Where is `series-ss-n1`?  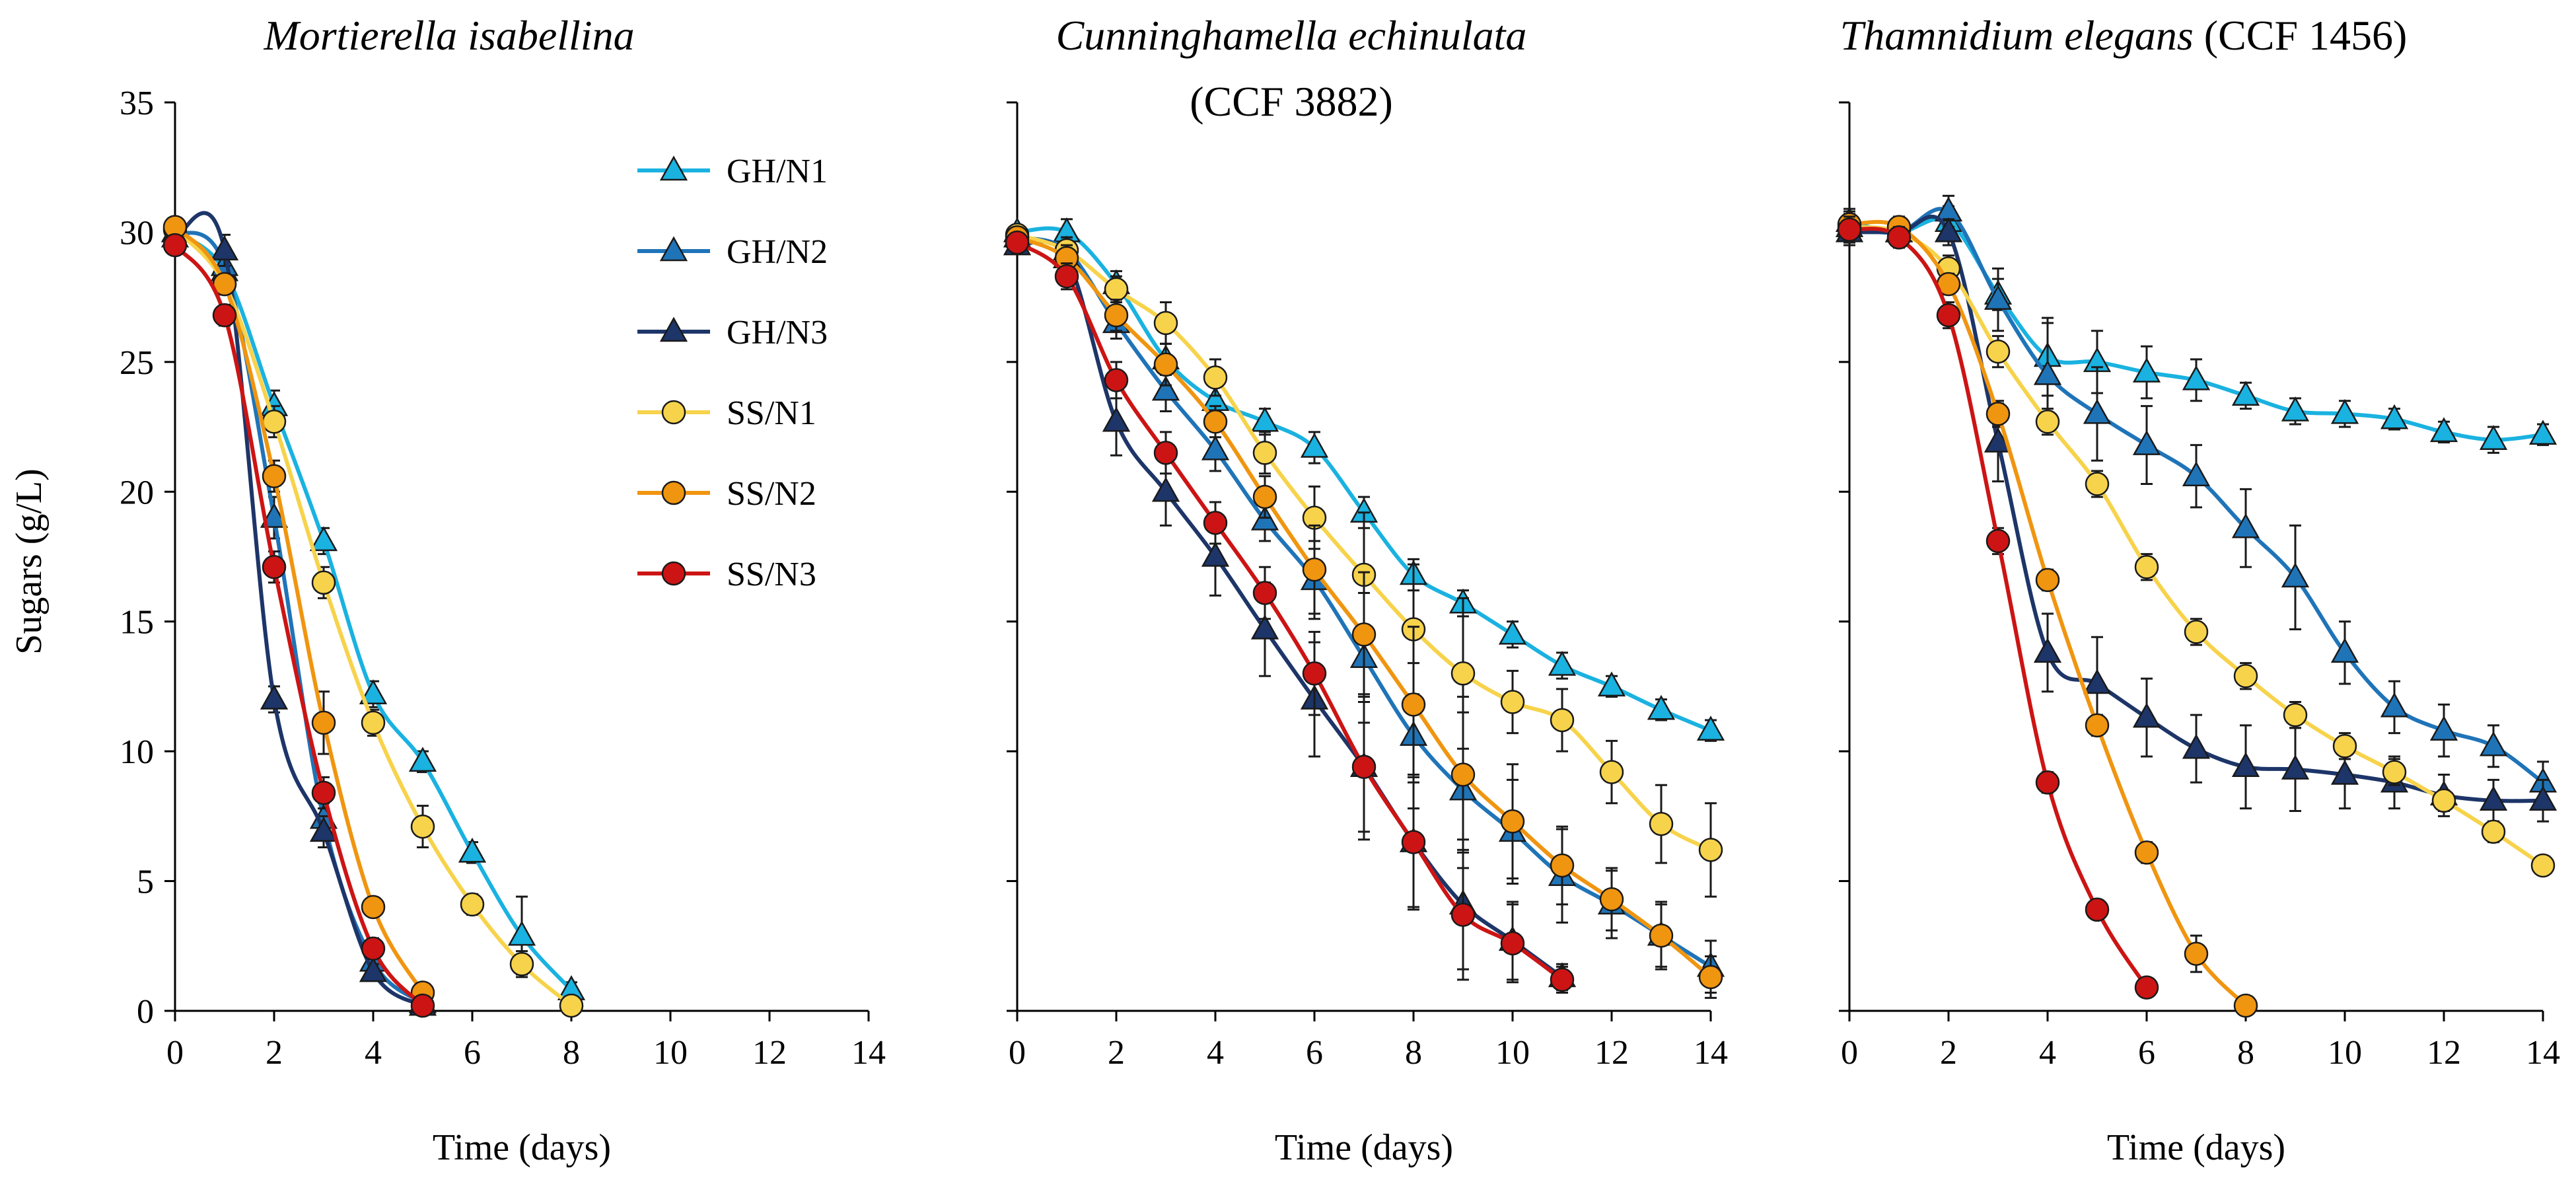 series-ss-n1 is located at coordinates (373, 617).